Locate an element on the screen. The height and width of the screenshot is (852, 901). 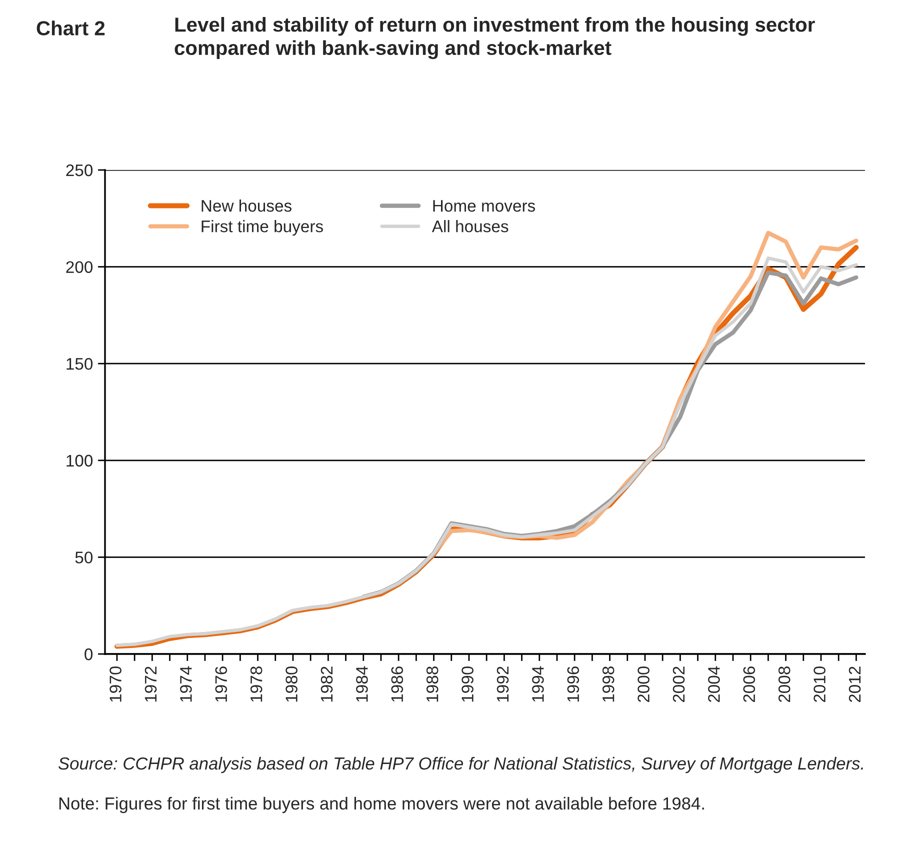
x-tick-label: 1996 is located at coordinates (573, 684).